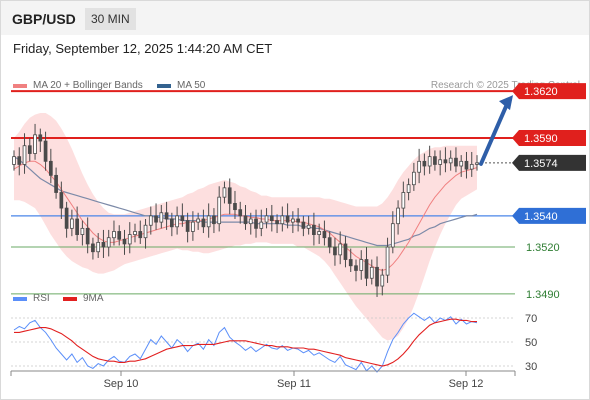 The height and width of the screenshot is (400, 590). I want to click on 9ma-swatch, so click(70, 298).